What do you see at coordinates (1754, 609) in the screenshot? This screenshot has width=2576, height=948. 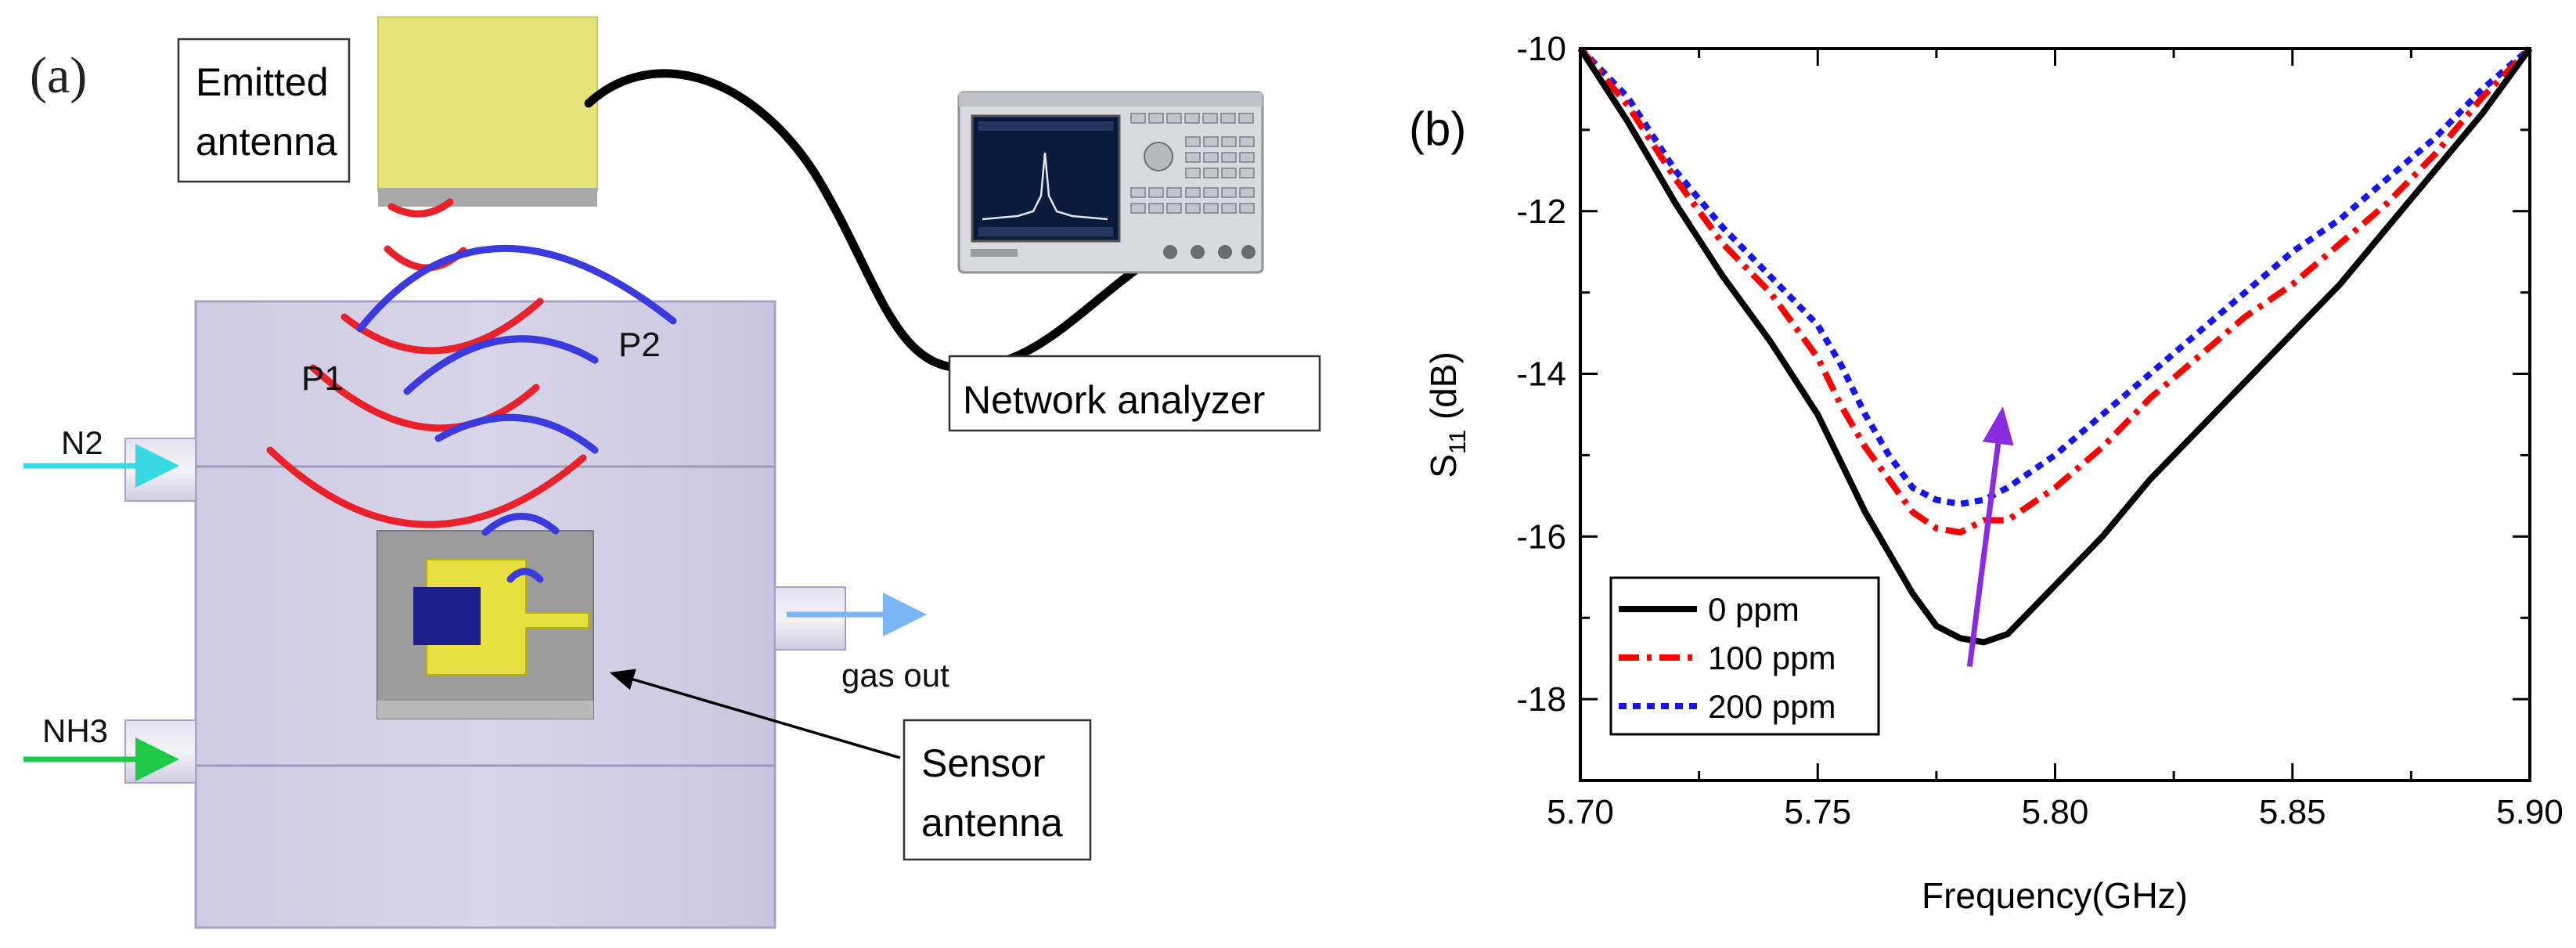 I see `legend-label: 0 ppm` at bounding box center [1754, 609].